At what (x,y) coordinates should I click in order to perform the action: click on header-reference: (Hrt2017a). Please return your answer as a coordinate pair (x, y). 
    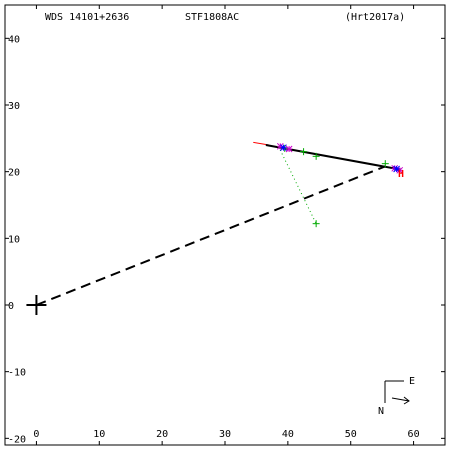
    Looking at the image, I should click on (375, 17).